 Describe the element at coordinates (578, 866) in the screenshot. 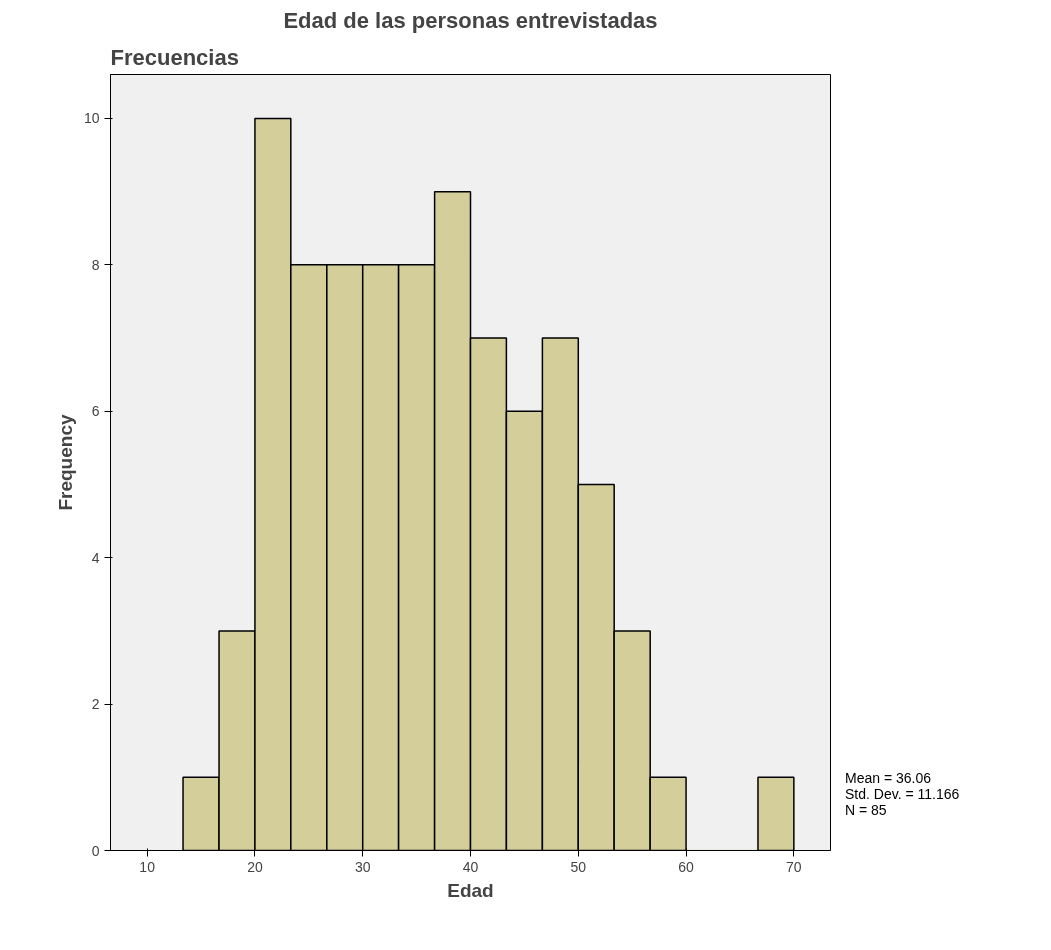

I see `x-tick-label: 50` at that location.